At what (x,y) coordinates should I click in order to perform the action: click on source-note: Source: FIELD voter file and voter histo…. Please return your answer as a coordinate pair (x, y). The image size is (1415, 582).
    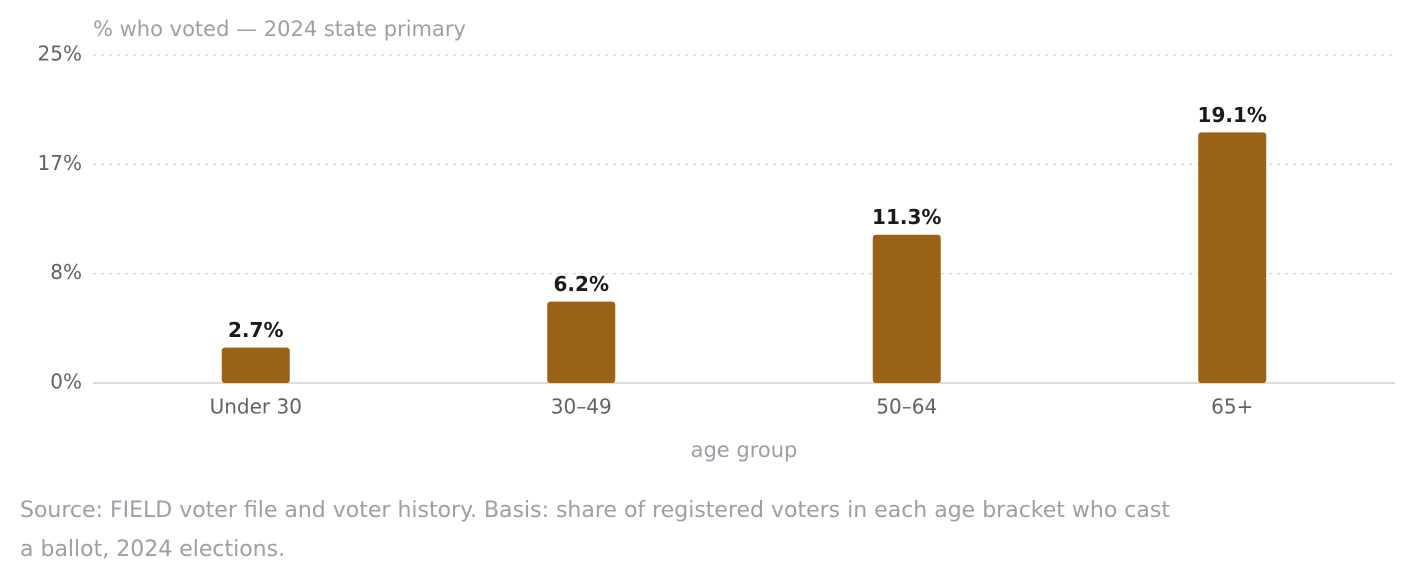
    Looking at the image, I should click on (595, 530).